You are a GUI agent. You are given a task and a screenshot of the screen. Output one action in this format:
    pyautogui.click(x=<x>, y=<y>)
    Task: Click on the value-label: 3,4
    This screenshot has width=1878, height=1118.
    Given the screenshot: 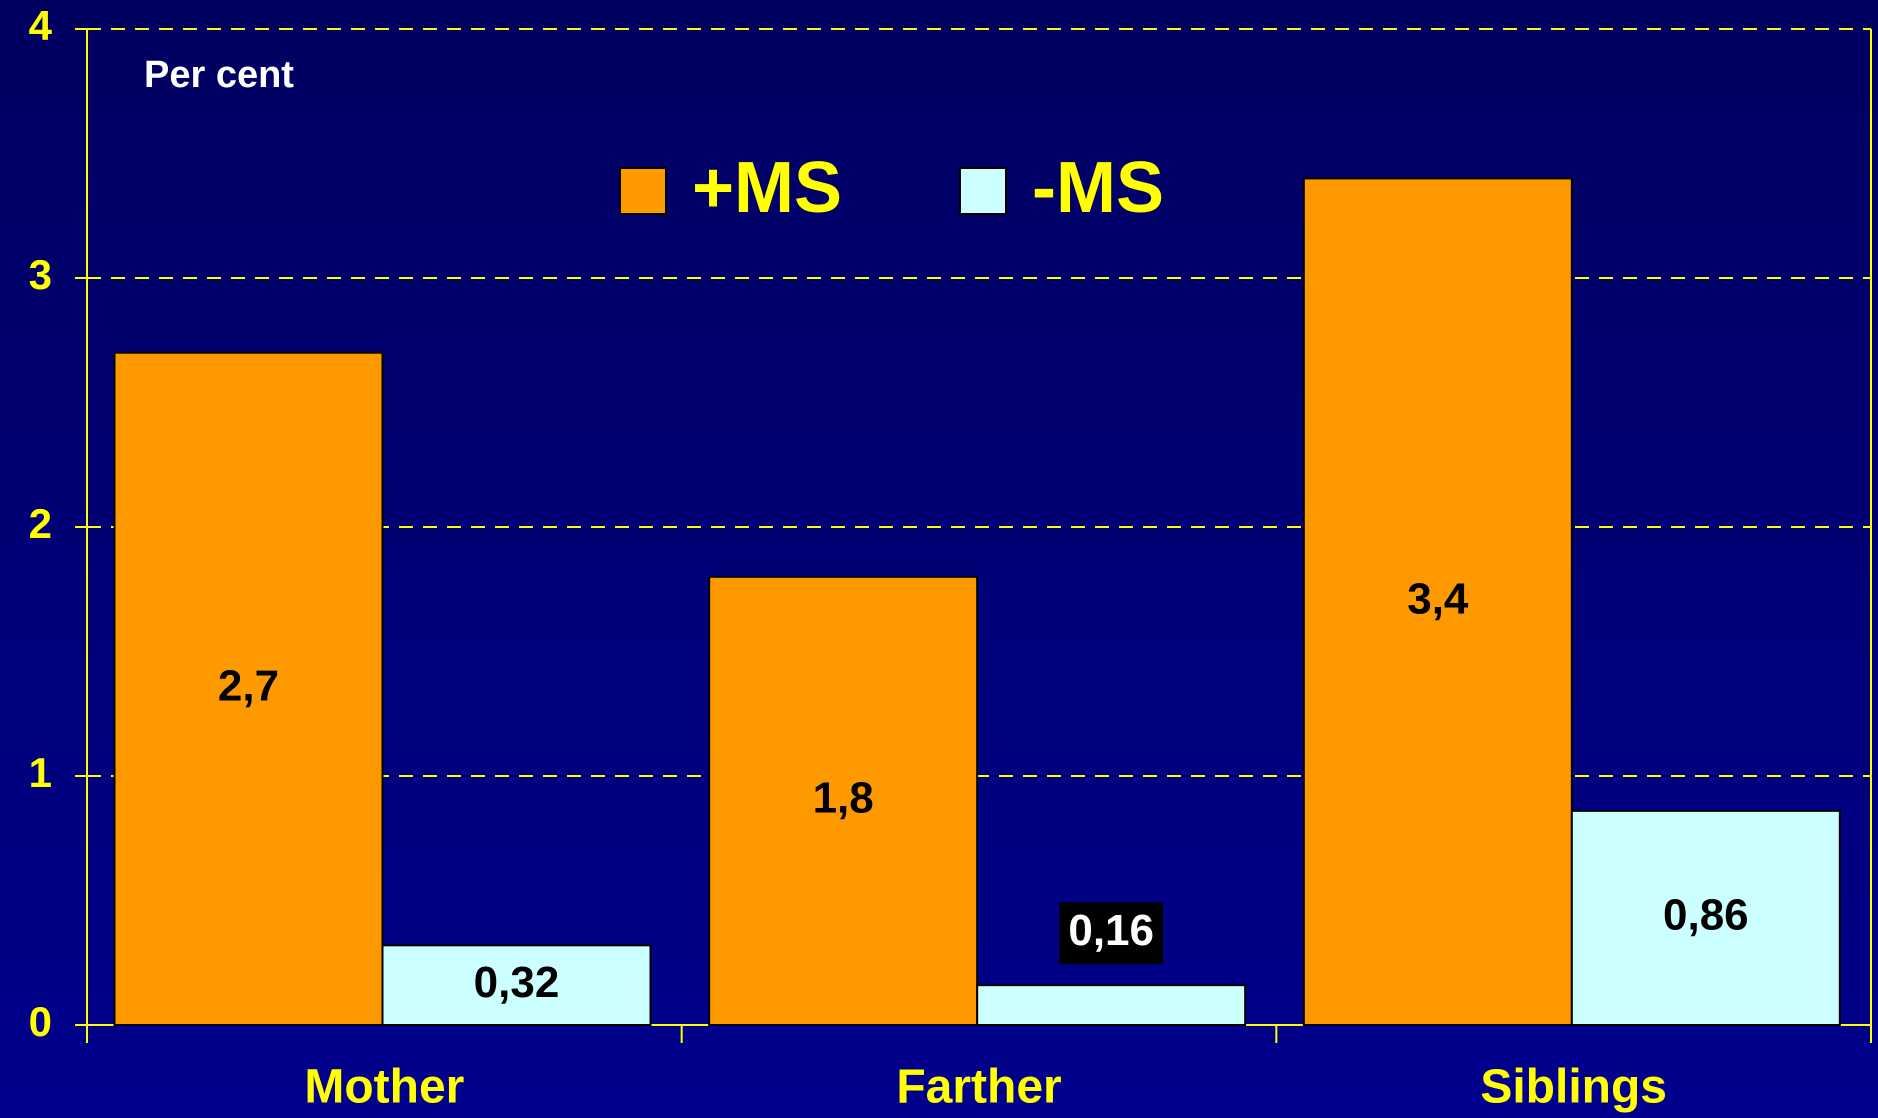 What is the action you would take?
    pyautogui.click(x=1438, y=598)
    